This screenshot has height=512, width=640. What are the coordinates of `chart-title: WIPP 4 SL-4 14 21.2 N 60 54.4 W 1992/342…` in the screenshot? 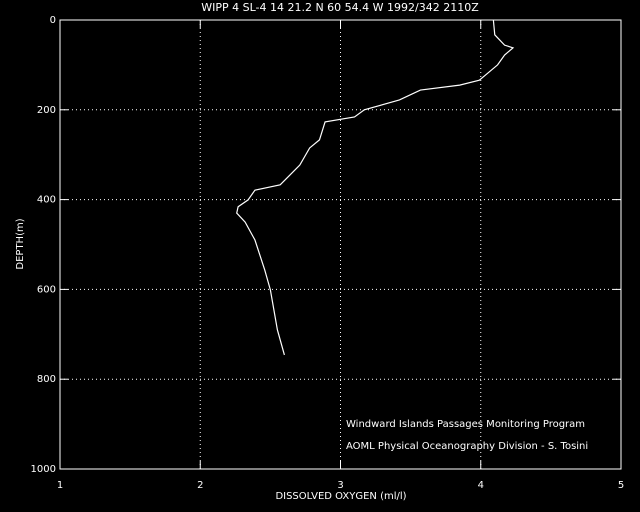 It's located at (340, 7).